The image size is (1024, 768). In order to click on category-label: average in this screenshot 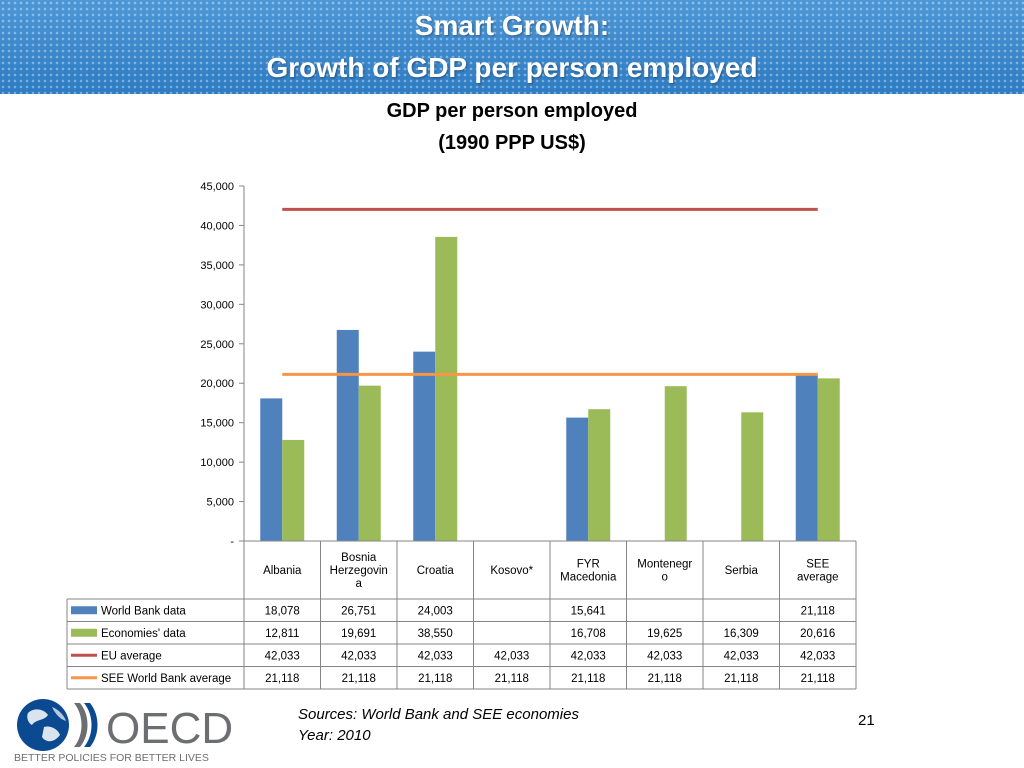, I will do `click(818, 578)`.